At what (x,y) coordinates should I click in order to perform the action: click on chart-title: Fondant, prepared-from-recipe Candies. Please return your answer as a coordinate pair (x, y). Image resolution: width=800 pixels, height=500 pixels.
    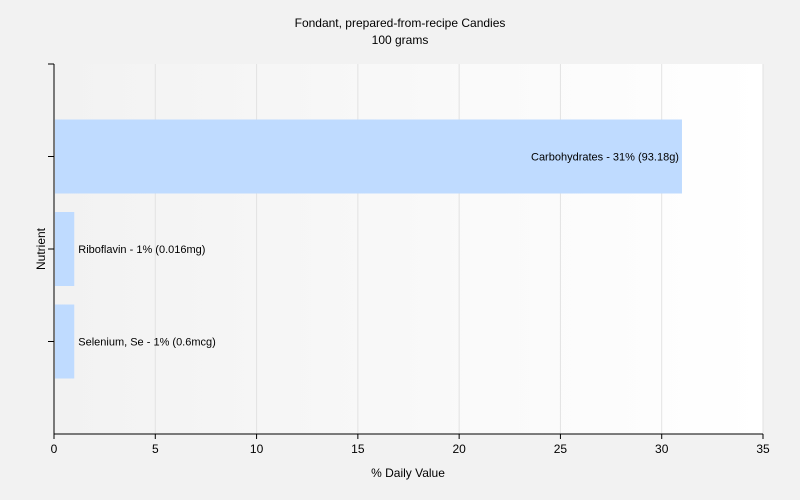
    Looking at the image, I should click on (400, 23).